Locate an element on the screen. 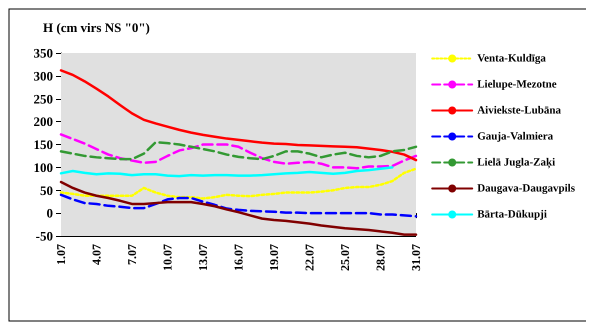 Image resolution: width=594 pixels, height=332 pixels. x-tick-label: 22.07 is located at coordinates (309, 257).